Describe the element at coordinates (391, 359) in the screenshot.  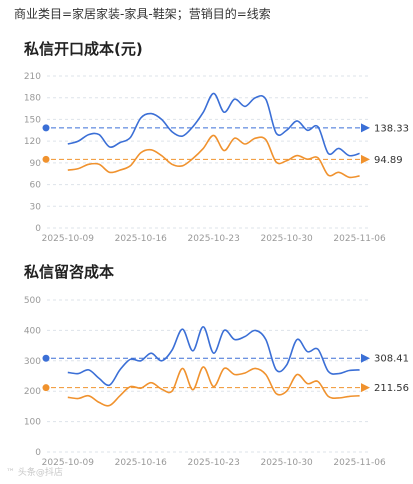
I see `average-value-label: 308.41` at that location.